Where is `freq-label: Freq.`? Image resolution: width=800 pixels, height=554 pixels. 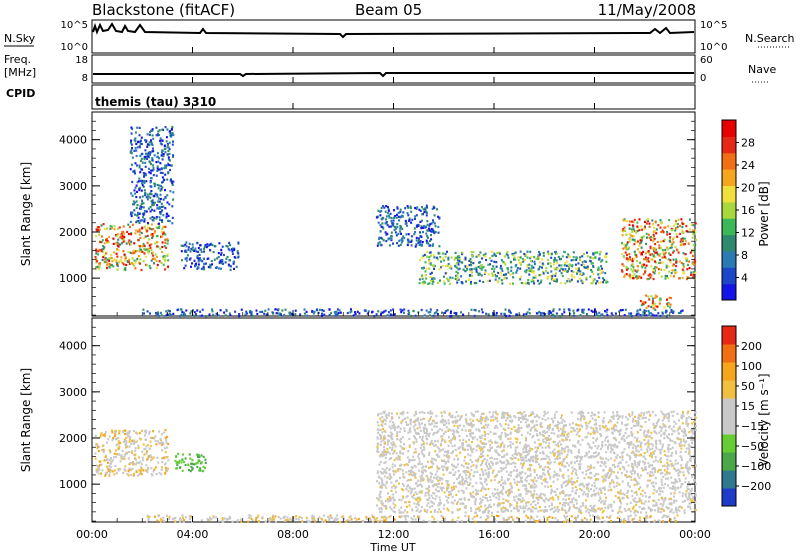 freq-label: Freq. is located at coordinates (17, 59).